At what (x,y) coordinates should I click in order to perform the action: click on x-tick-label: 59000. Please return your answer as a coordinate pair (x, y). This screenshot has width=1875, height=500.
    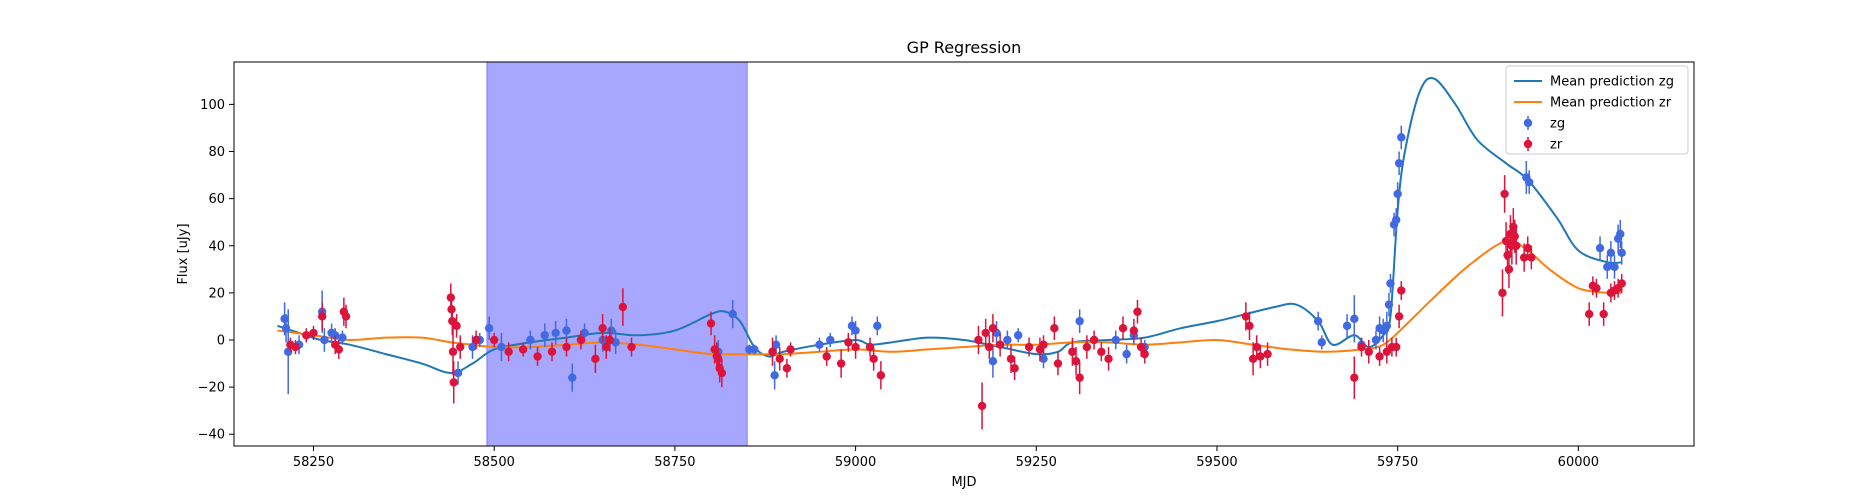
    Looking at the image, I should click on (855, 462).